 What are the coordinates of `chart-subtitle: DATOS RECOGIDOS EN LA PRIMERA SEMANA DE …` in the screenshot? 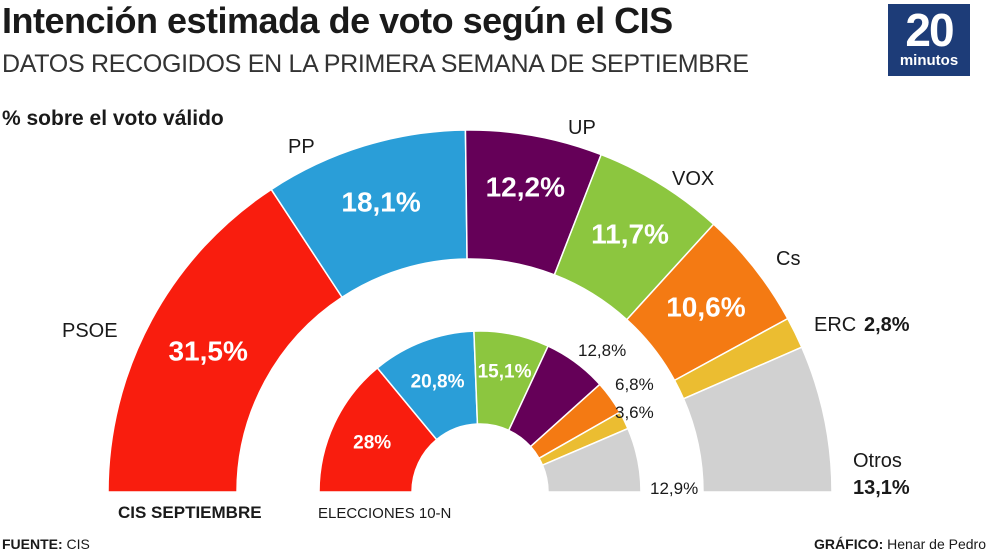 It's located at (375, 64).